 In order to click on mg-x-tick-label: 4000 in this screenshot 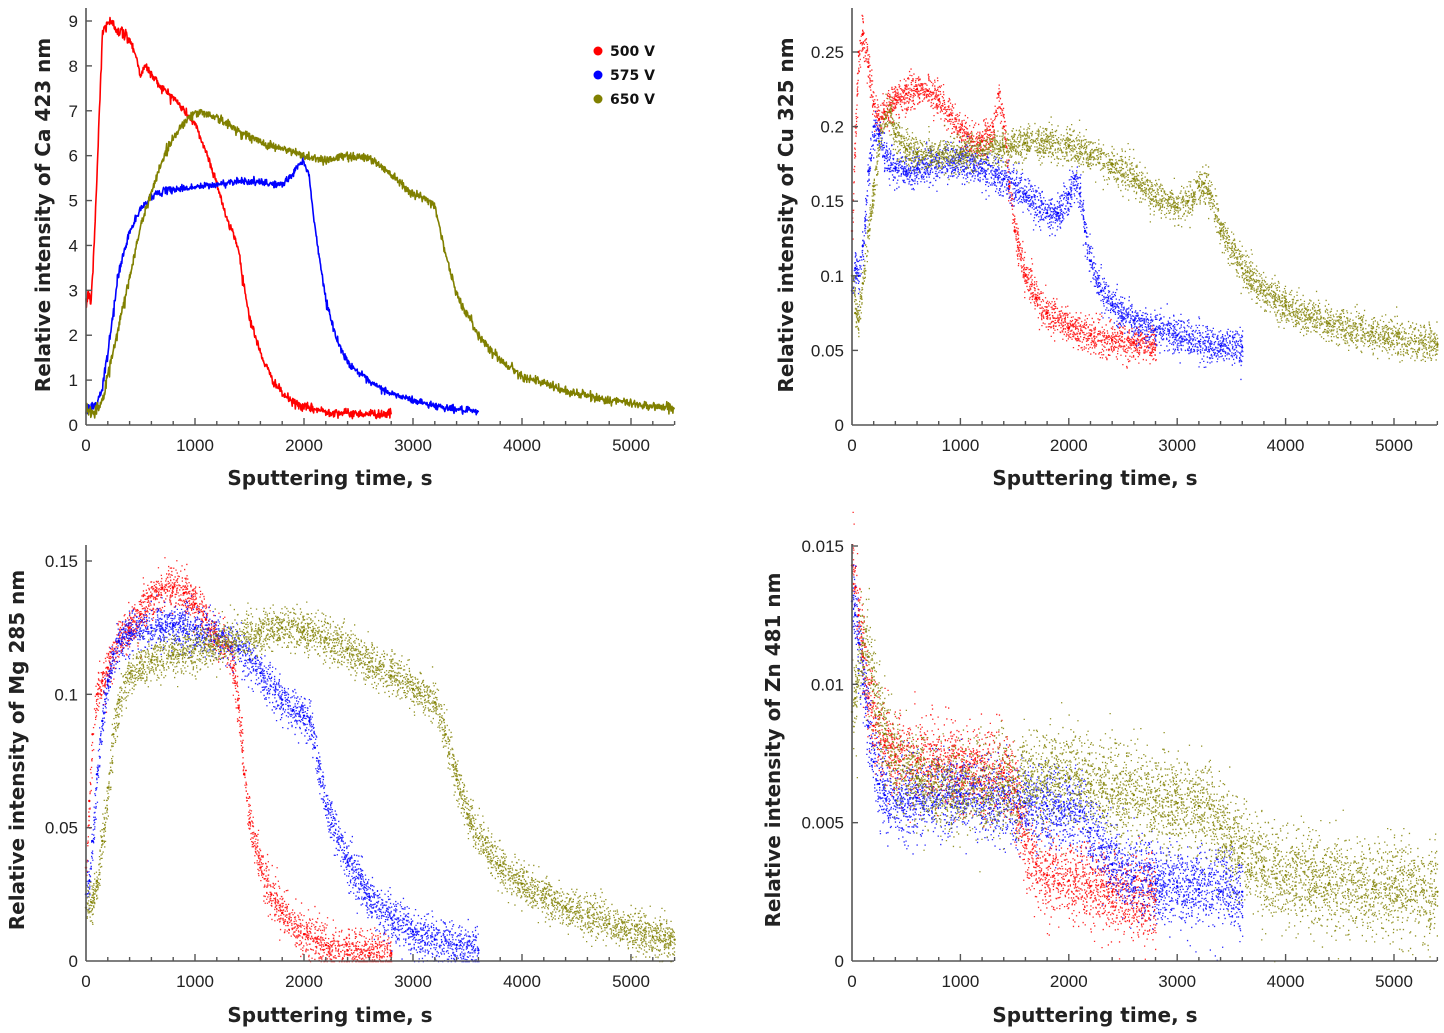, I will do `click(522, 981)`.